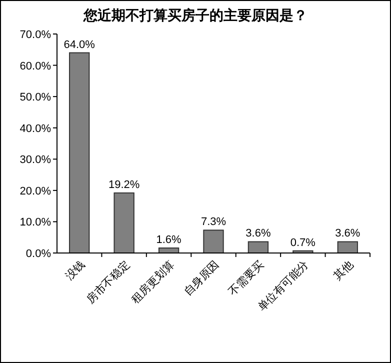 This screenshot has width=391, height=363. What do you see at coordinates (169, 240) in the screenshot?
I see `data-label: 1.6%` at bounding box center [169, 240].